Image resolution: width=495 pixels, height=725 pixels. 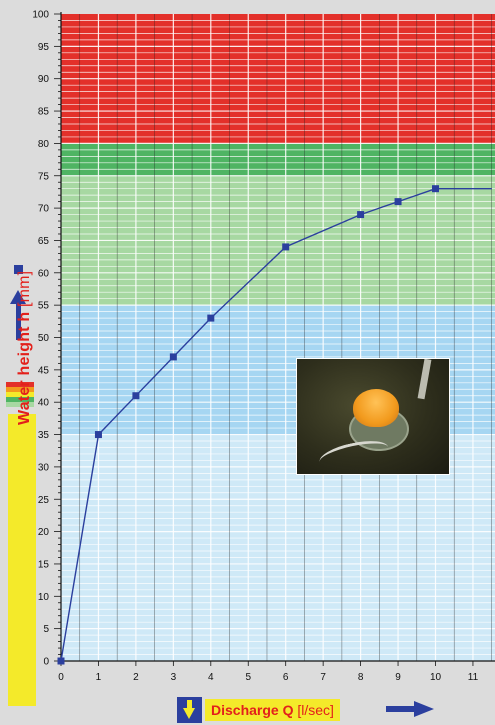 I want to click on series-marker-icon, so click(x=18, y=269).